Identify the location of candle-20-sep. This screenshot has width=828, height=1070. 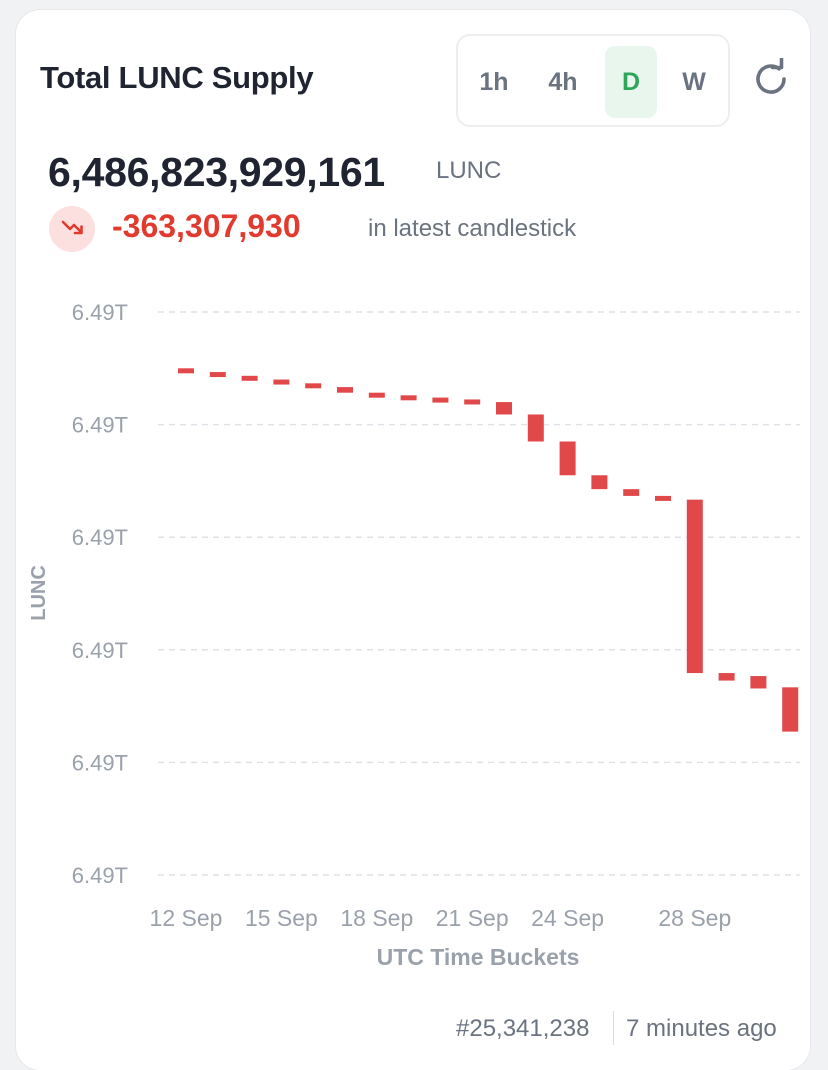
(440, 400).